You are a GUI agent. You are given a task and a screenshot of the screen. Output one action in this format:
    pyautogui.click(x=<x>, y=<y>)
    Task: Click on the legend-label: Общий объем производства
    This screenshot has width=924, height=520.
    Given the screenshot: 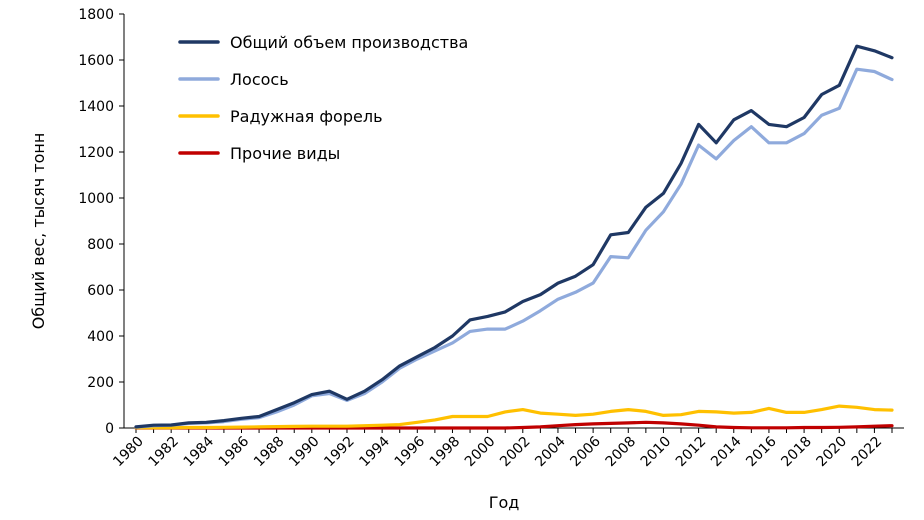 What is the action you would take?
    pyautogui.click(x=349, y=42)
    